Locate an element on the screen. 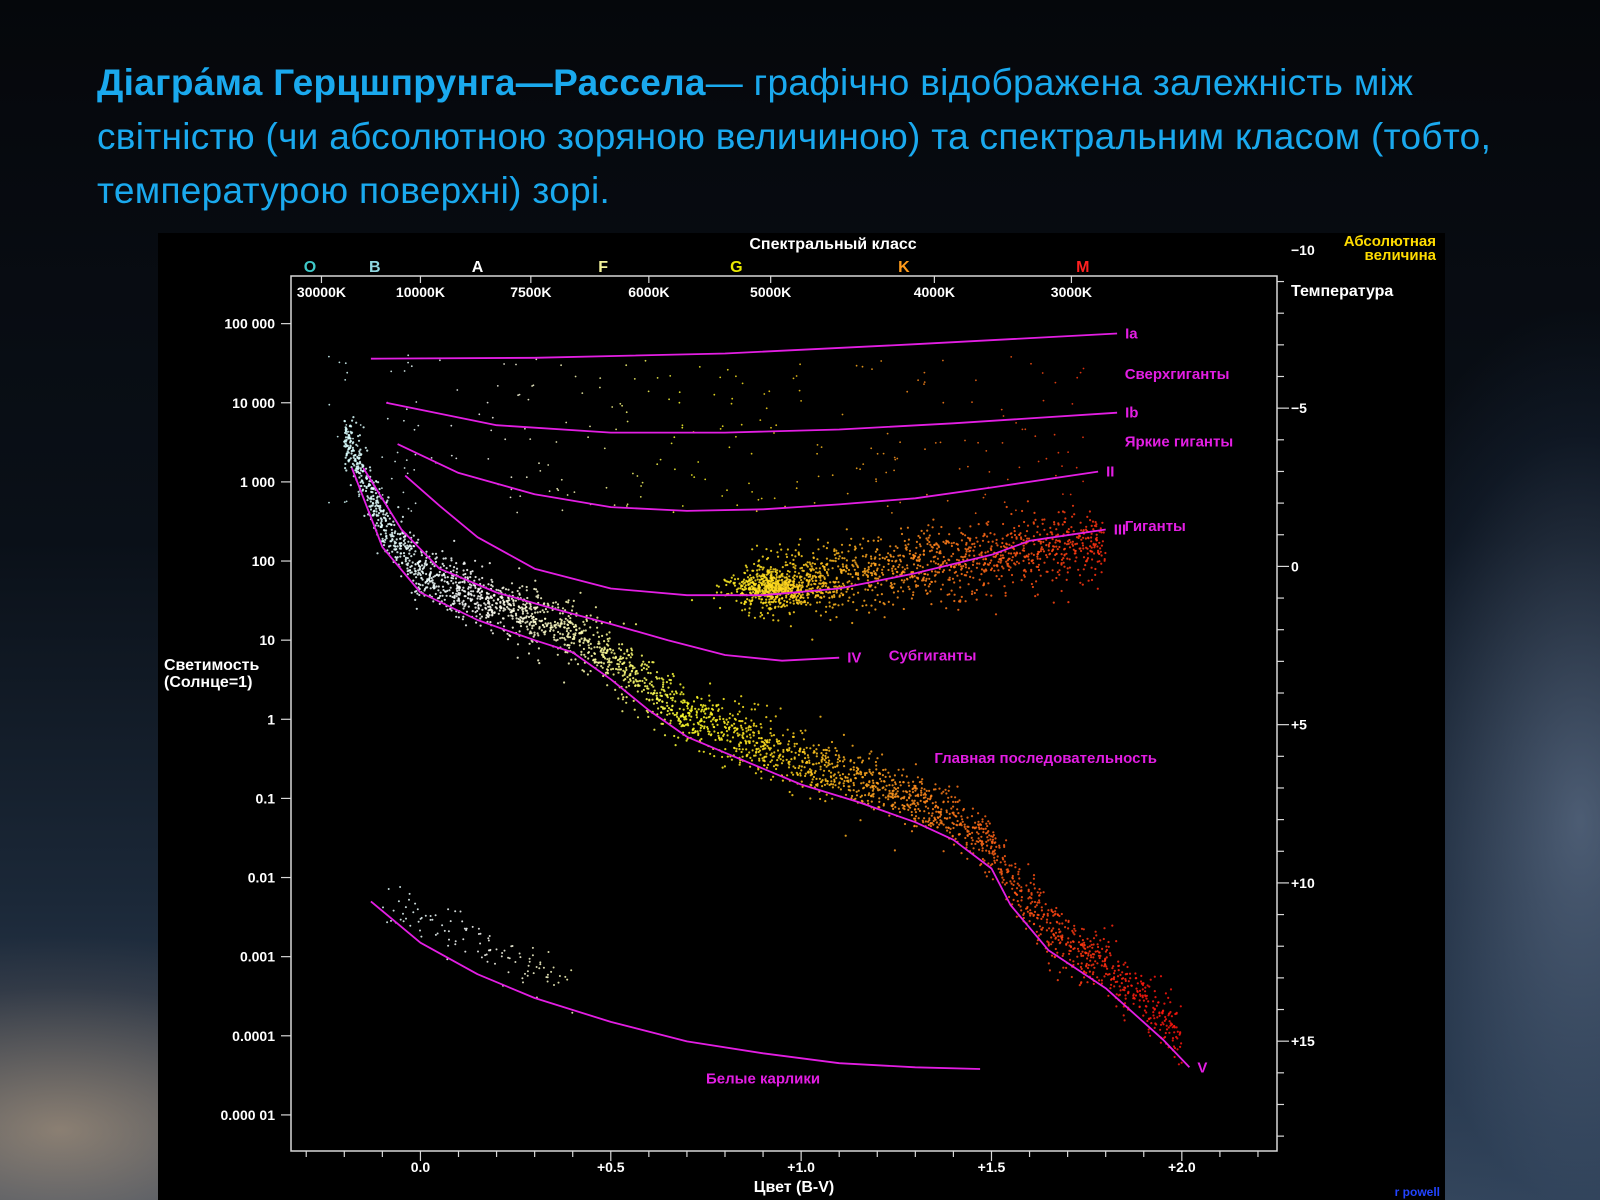  color-axis: 0.0 +0.5 +1.0 +1.5 +2.0 is located at coordinates (782, 1163).